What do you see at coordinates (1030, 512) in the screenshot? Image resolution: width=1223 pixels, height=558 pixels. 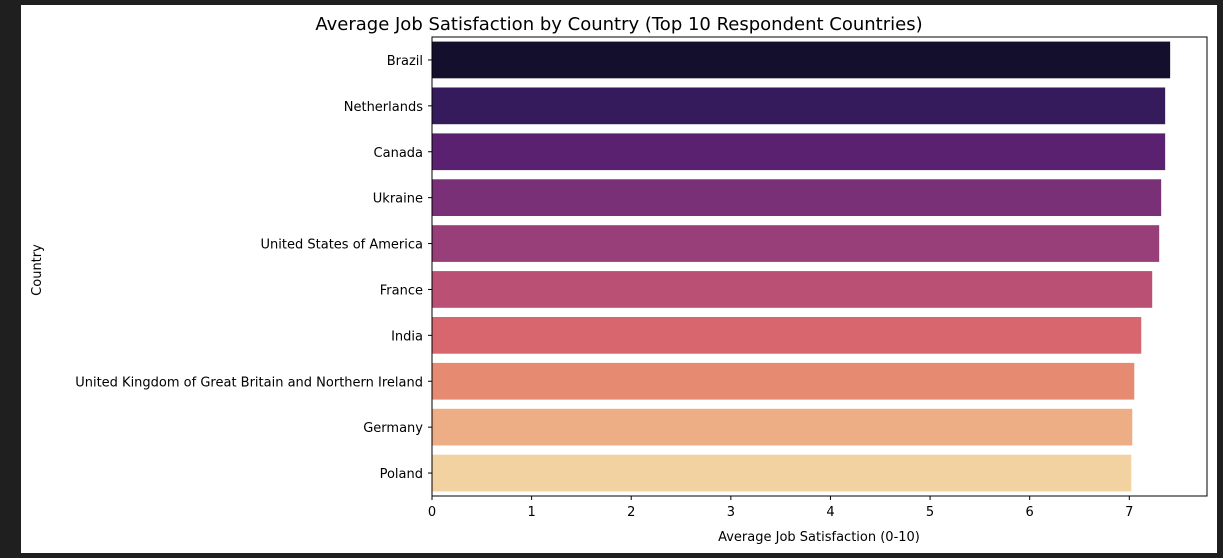 I see `x-tick-label: 6` at bounding box center [1030, 512].